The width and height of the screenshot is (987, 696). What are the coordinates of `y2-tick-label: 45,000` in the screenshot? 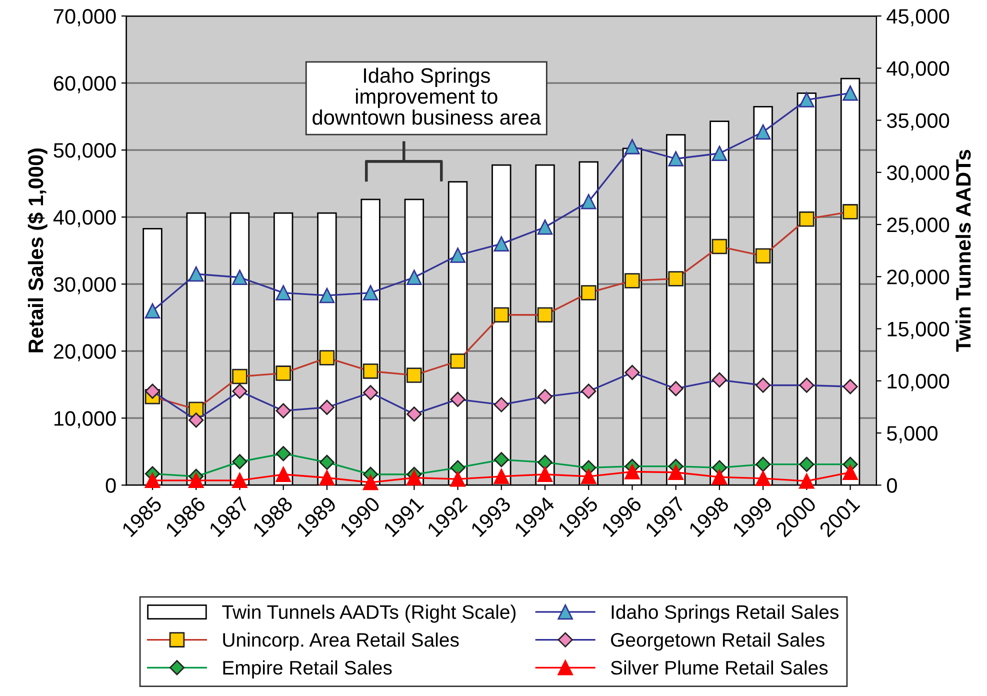 It's located at (918, 17).